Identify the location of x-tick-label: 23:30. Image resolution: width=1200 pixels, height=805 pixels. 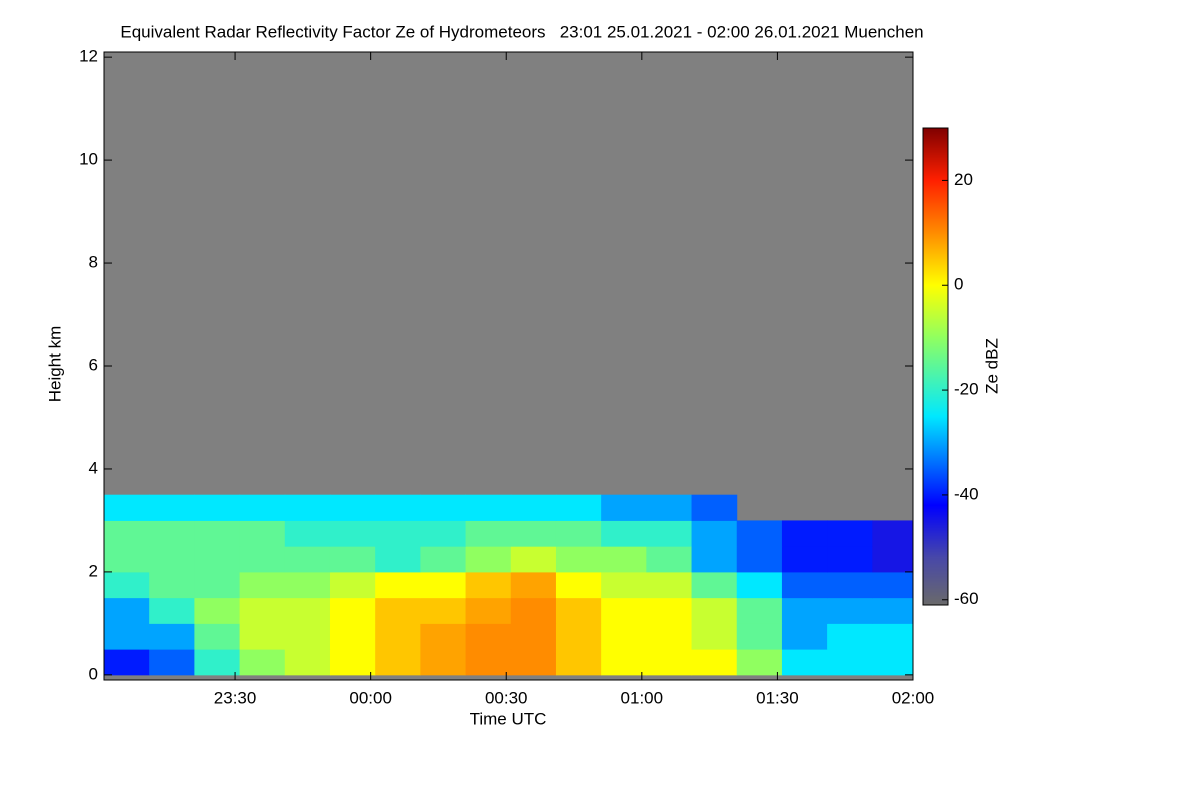
(235, 697).